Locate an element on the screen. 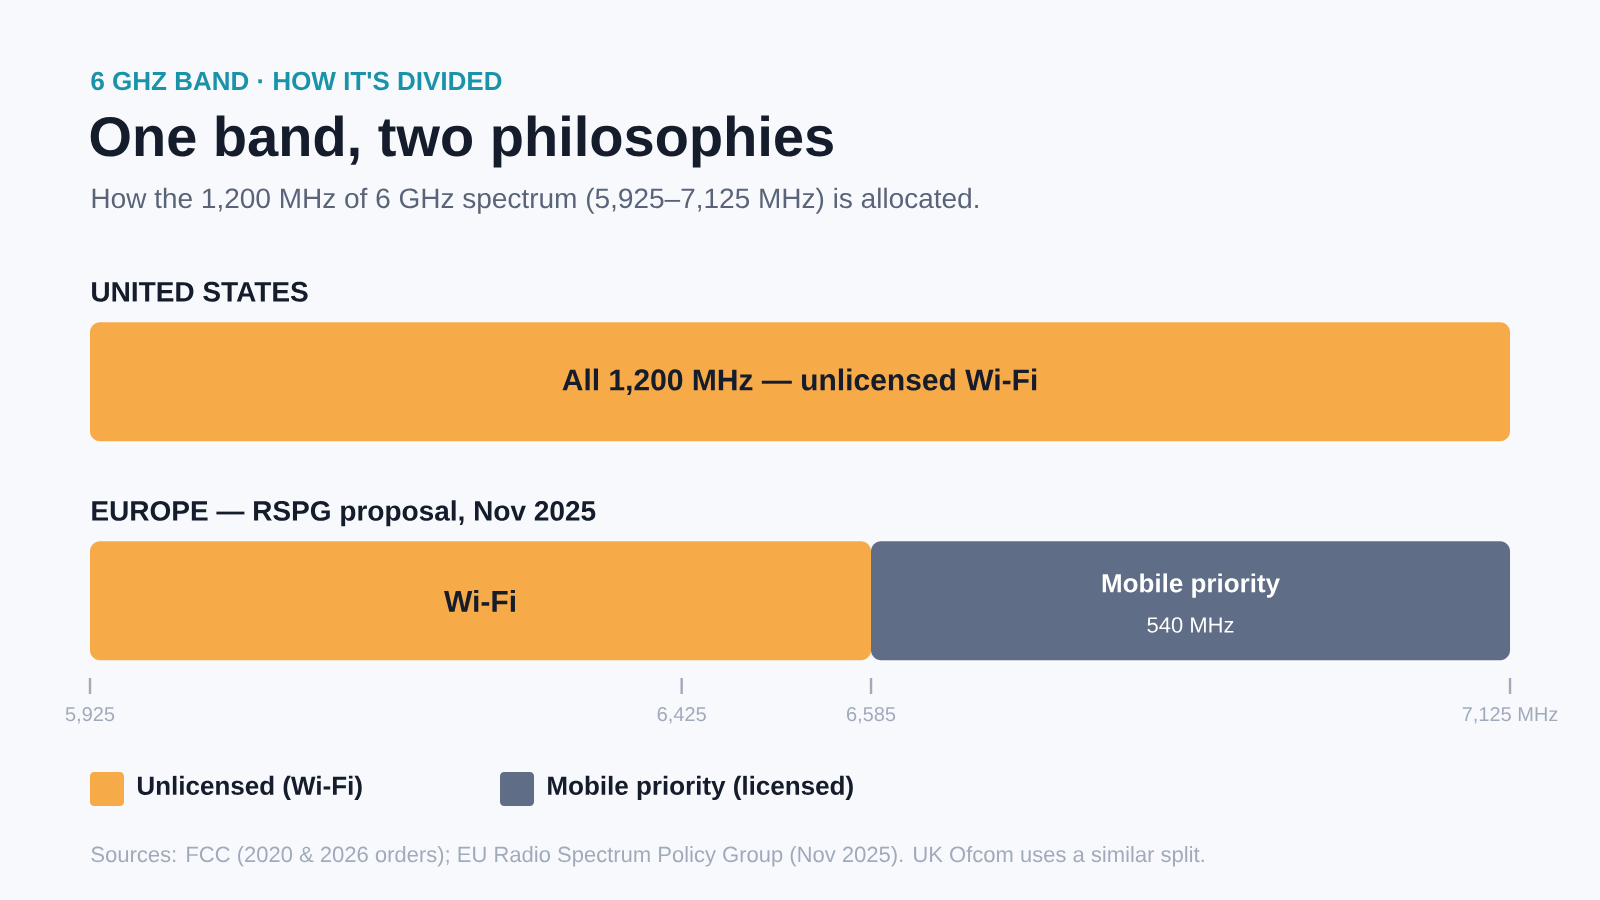  data-label: Wi-Fi is located at coordinates (479, 600).